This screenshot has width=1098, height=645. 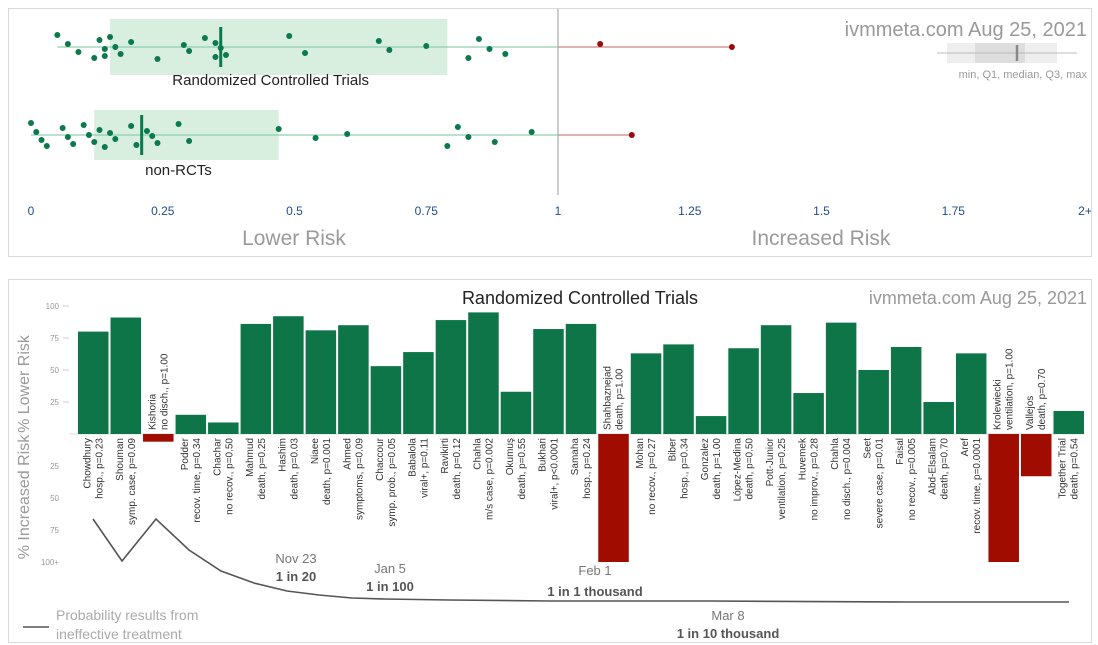 What do you see at coordinates (120, 459) in the screenshot?
I see `bar-study-label: Shouman` at bounding box center [120, 459].